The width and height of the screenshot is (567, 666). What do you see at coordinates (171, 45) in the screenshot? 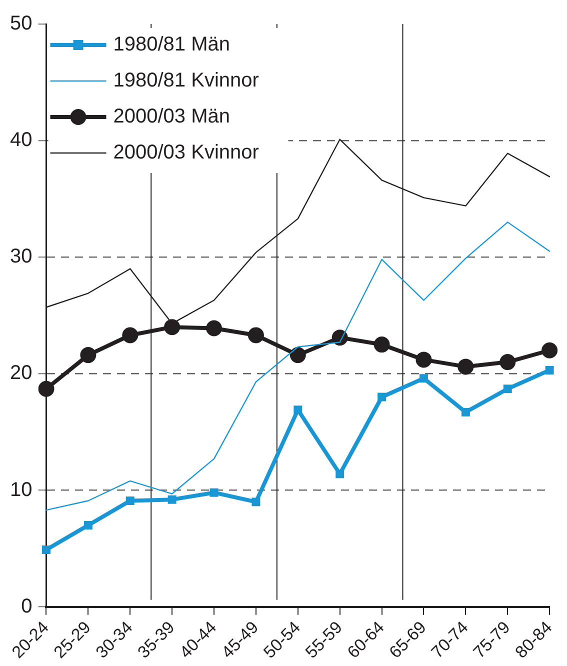
I see `legend-label: 1980/81 Män` at bounding box center [171, 45].